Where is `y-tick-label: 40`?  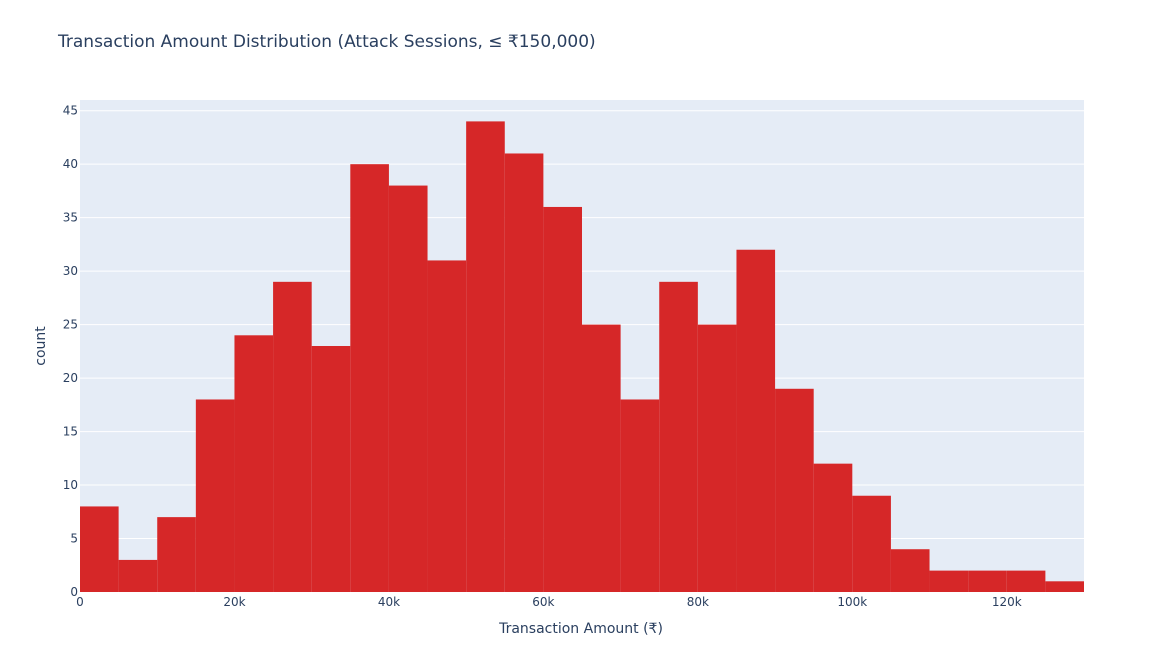
y-tick-label: 40 is located at coordinates (70, 164).